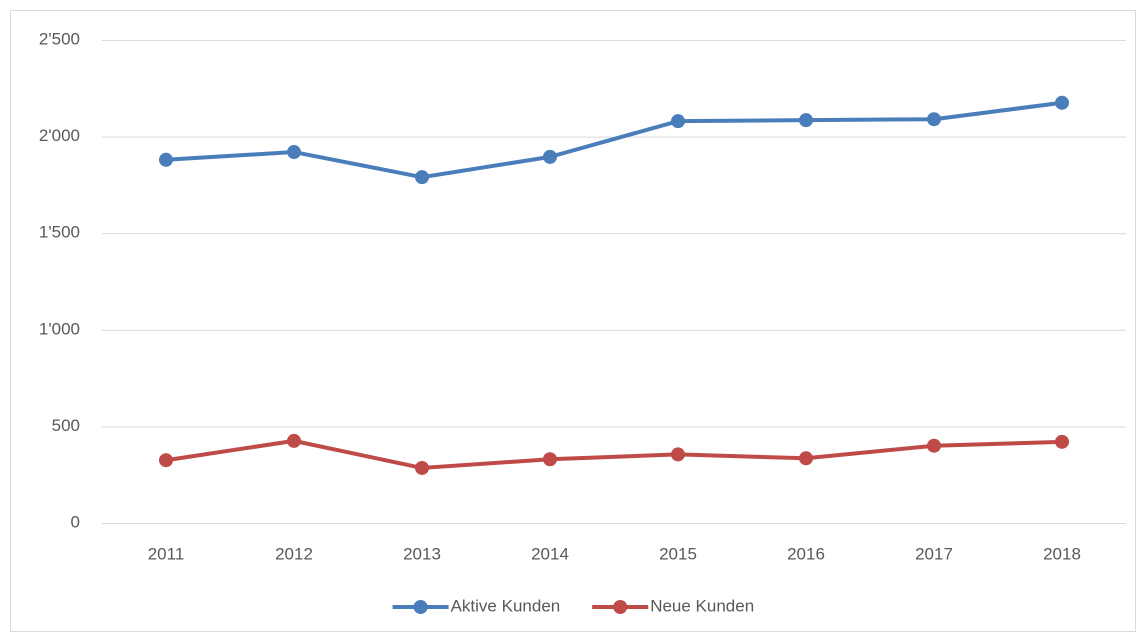  Describe the element at coordinates (550, 553) in the screenshot. I see `x-tick-label: 2014` at that location.